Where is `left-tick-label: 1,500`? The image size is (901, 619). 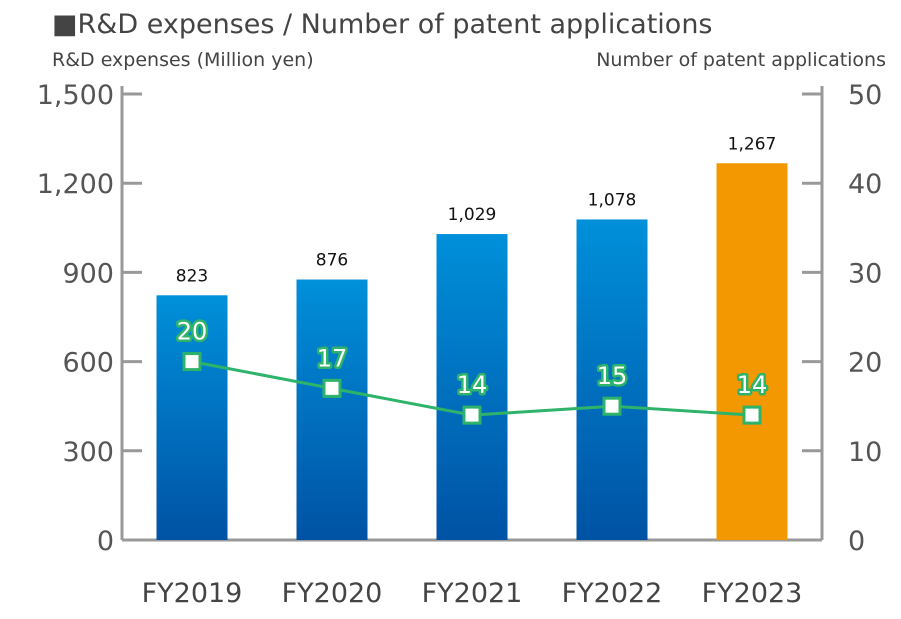
left-tick-label: 1,500 is located at coordinates (75, 95).